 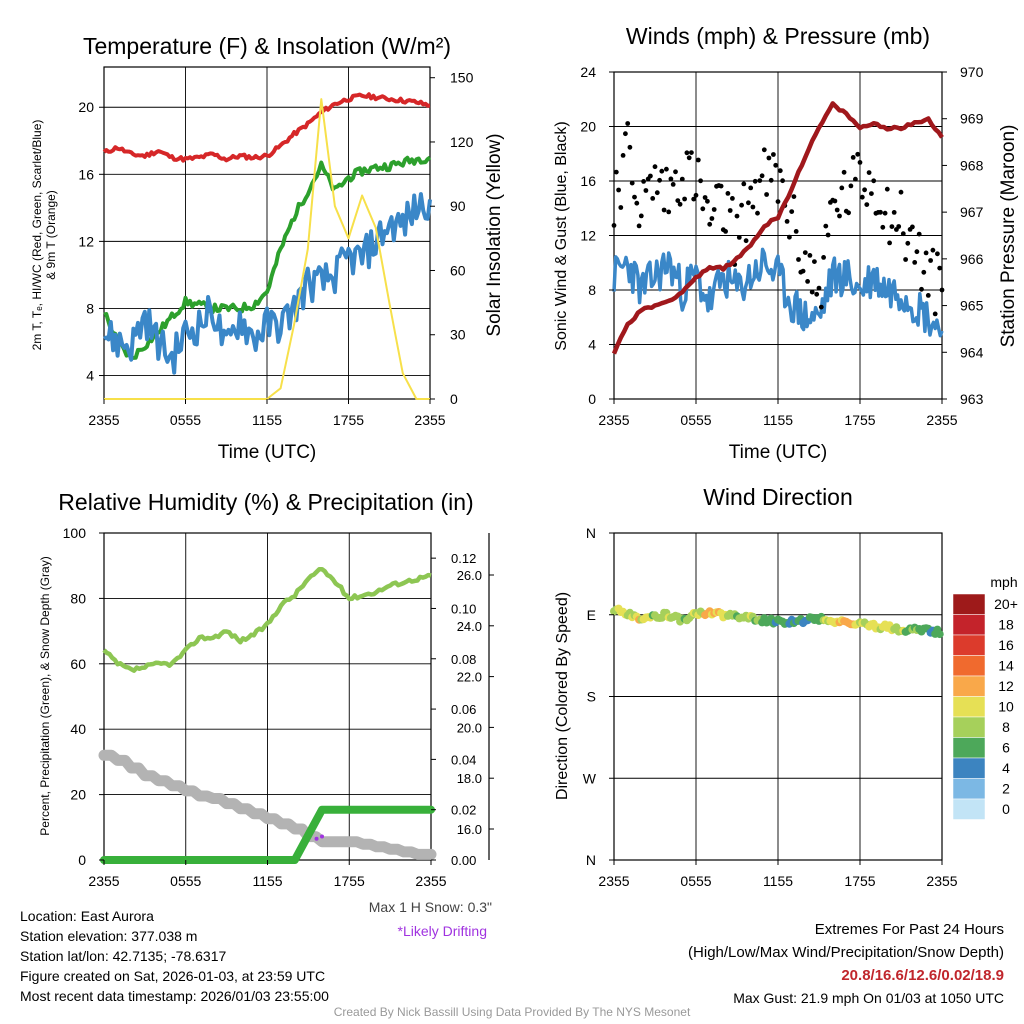 What do you see at coordinates (78, 795) in the screenshot?
I see `humidity-y-tick-label: 20` at bounding box center [78, 795].